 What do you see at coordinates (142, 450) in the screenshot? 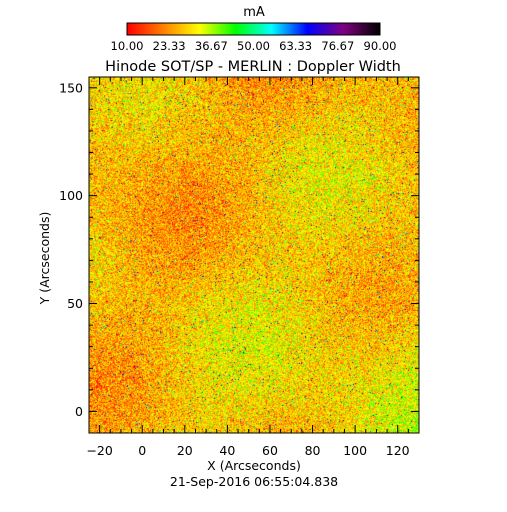
I see `x-tick-label: 0` at bounding box center [142, 450].